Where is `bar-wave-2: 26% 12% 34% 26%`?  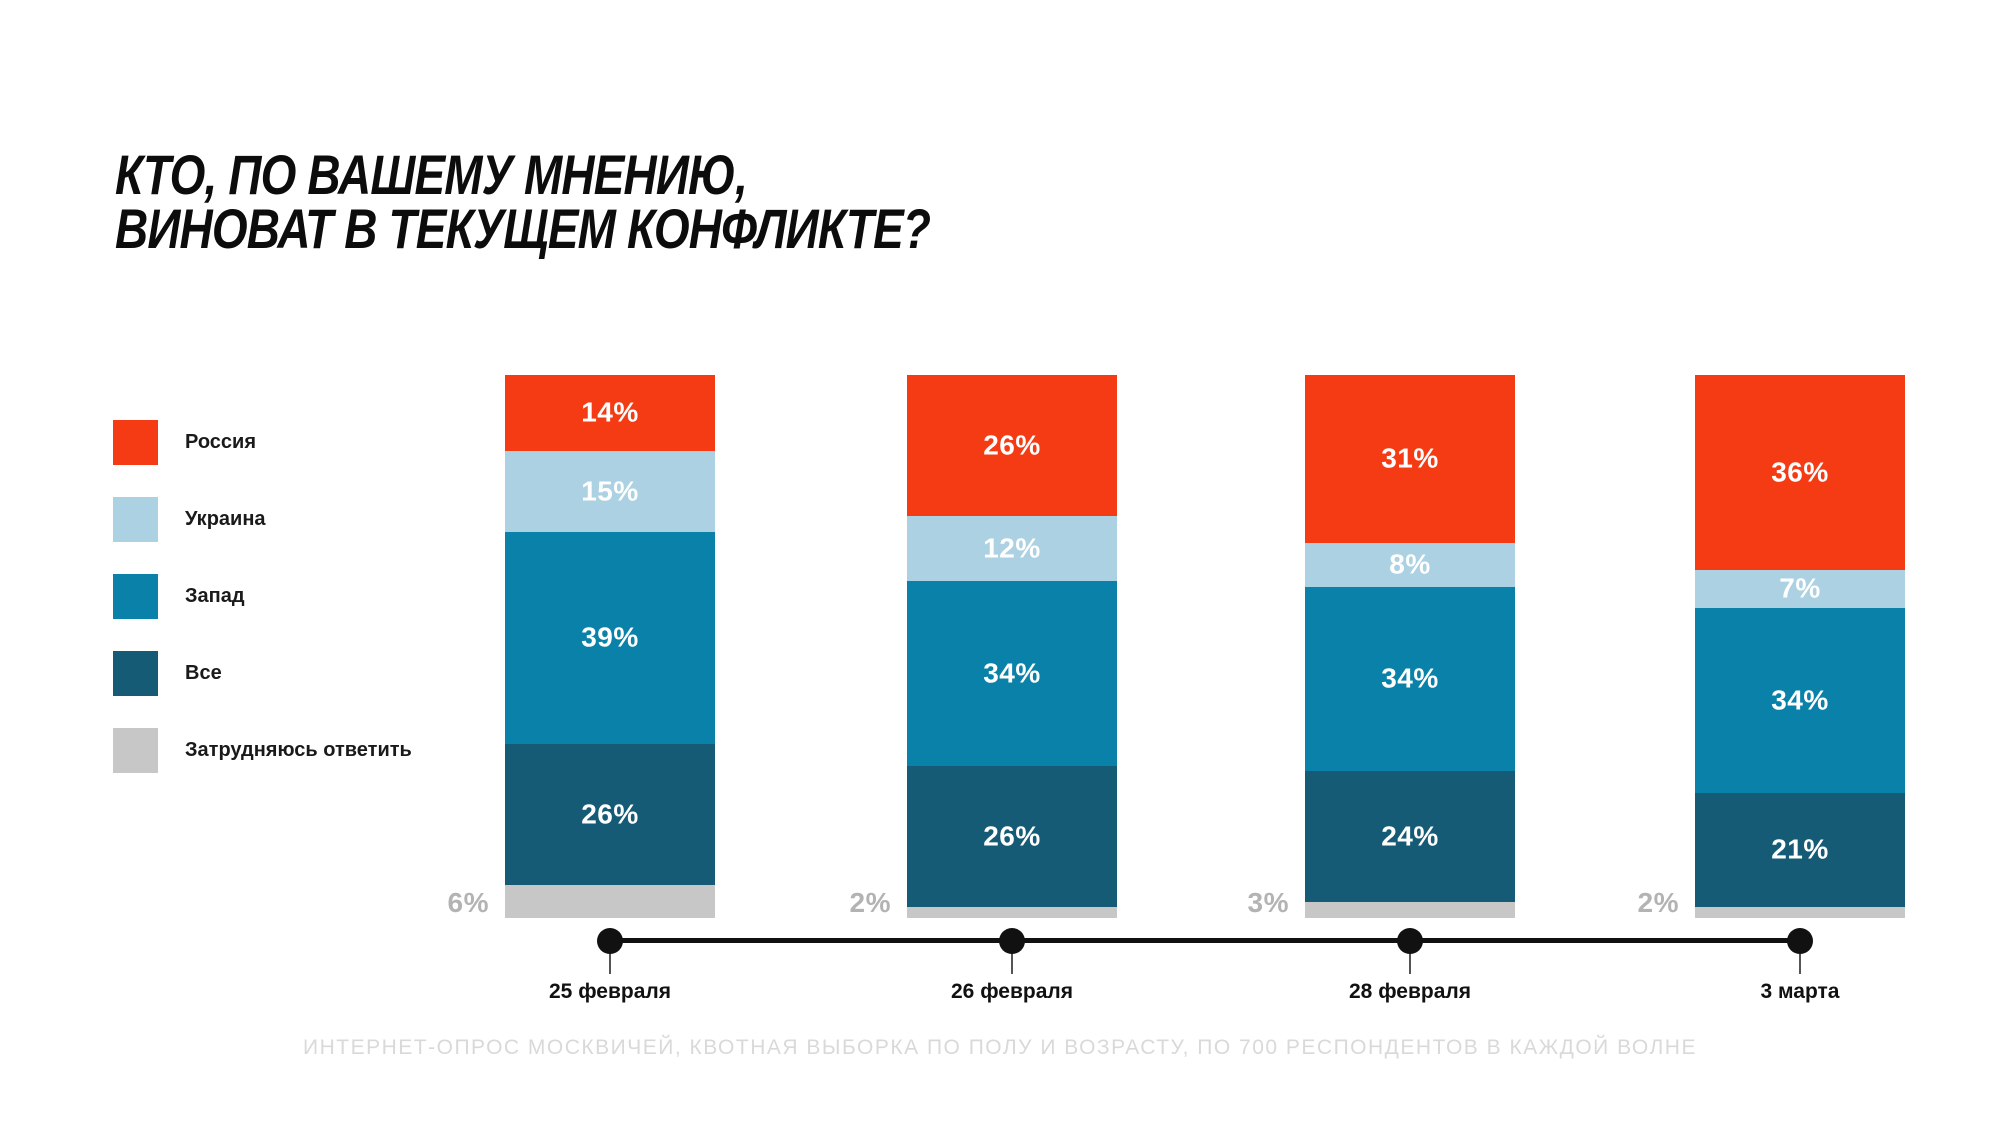
bar-wave-2: 26% 12% 34% 26% is located at coordinates (1012, 646).